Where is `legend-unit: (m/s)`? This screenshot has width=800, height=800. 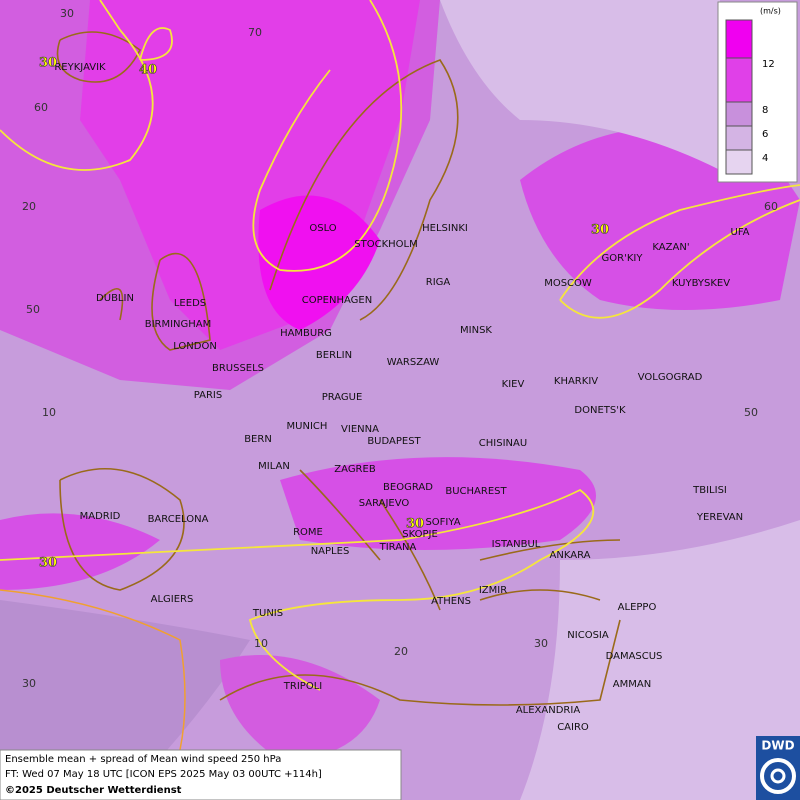
legend-unit: (m/s) is located at coordinates (770, 11).